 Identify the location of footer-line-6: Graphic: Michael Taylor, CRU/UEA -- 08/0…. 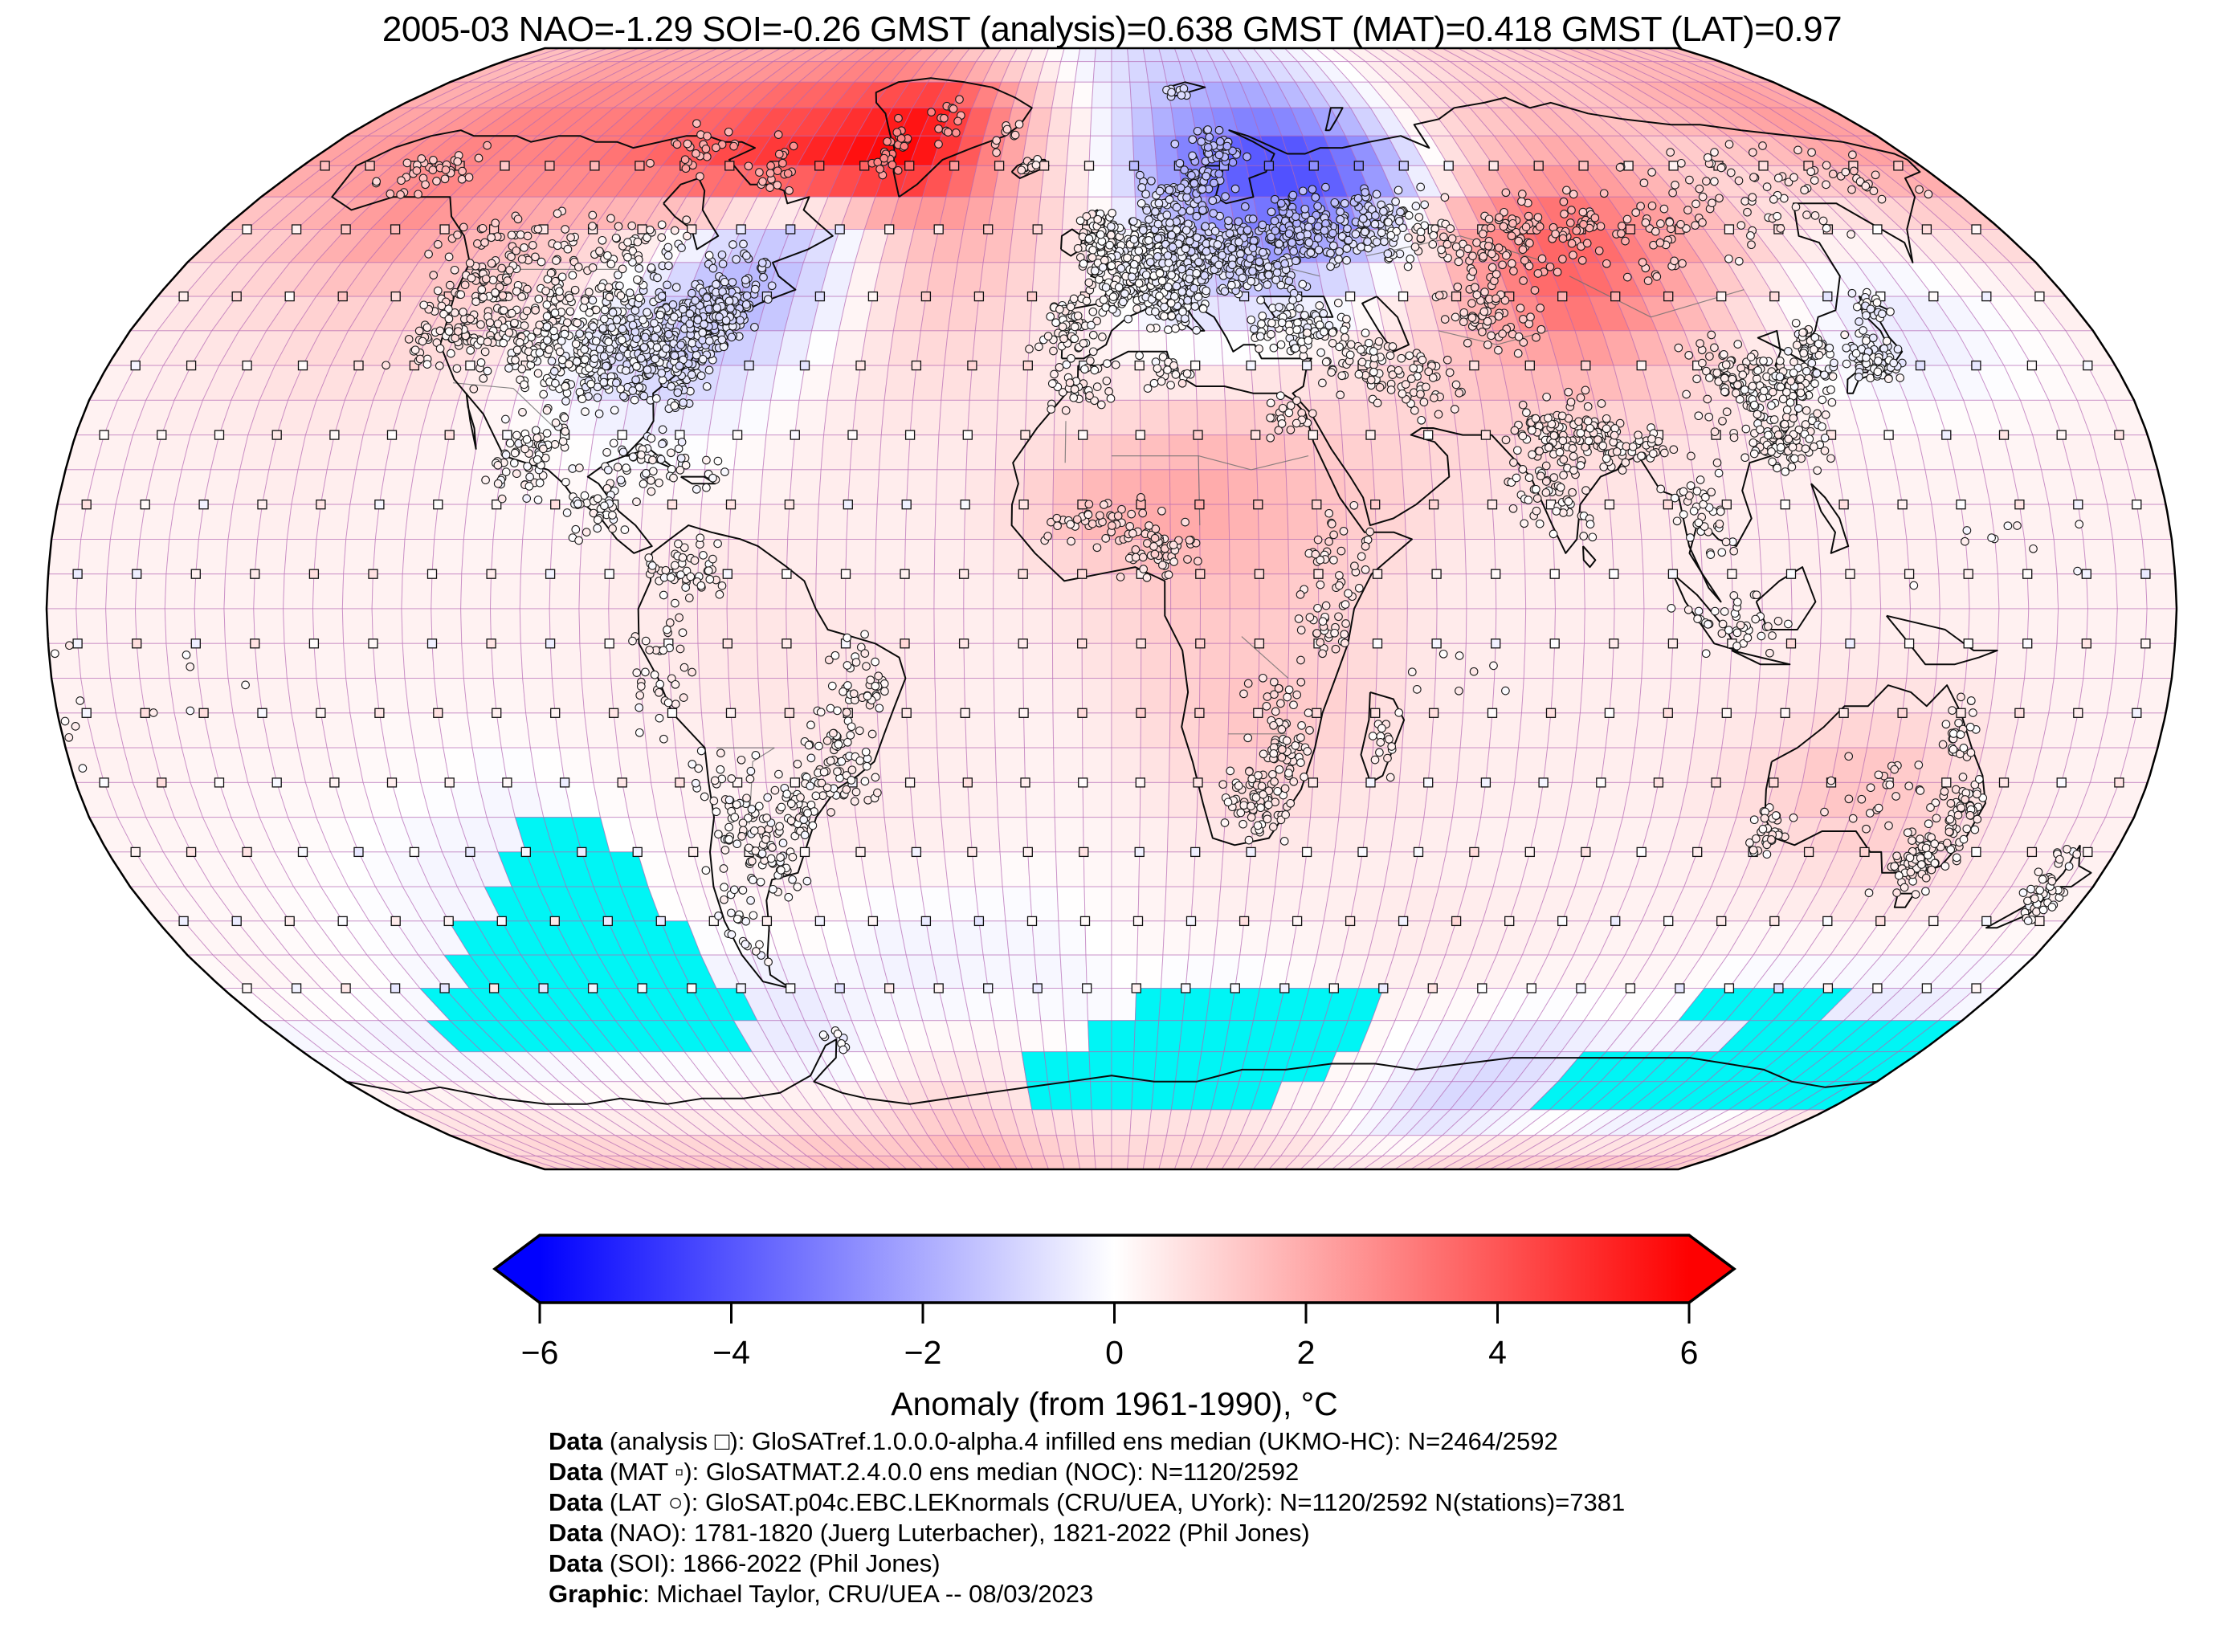
(821, 1594).